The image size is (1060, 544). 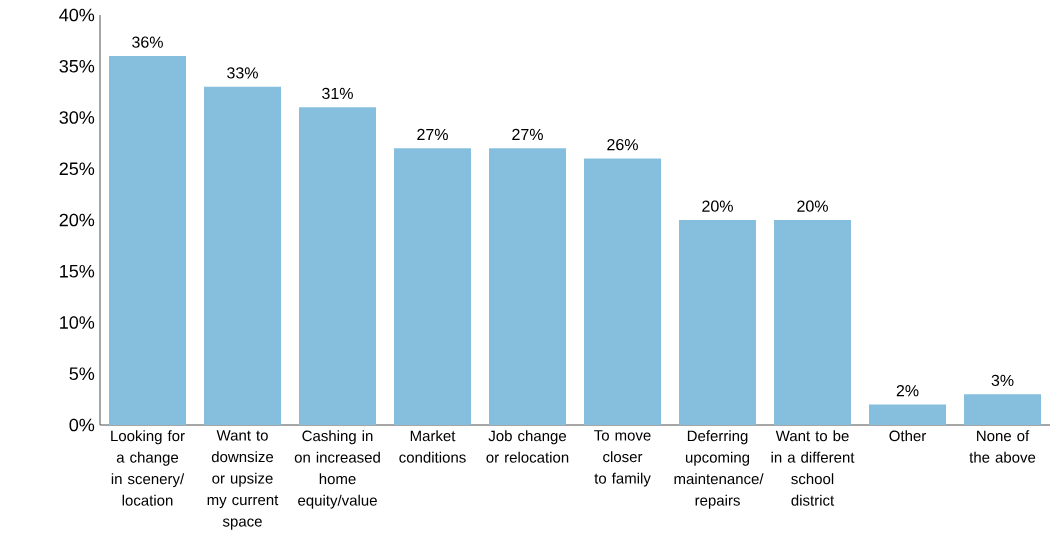 What do you see at coordinates (243, 480) in the screenshot?
I see `x-tick-label: Want to downsize or upsize my current space` at bounding box center [243, 480].